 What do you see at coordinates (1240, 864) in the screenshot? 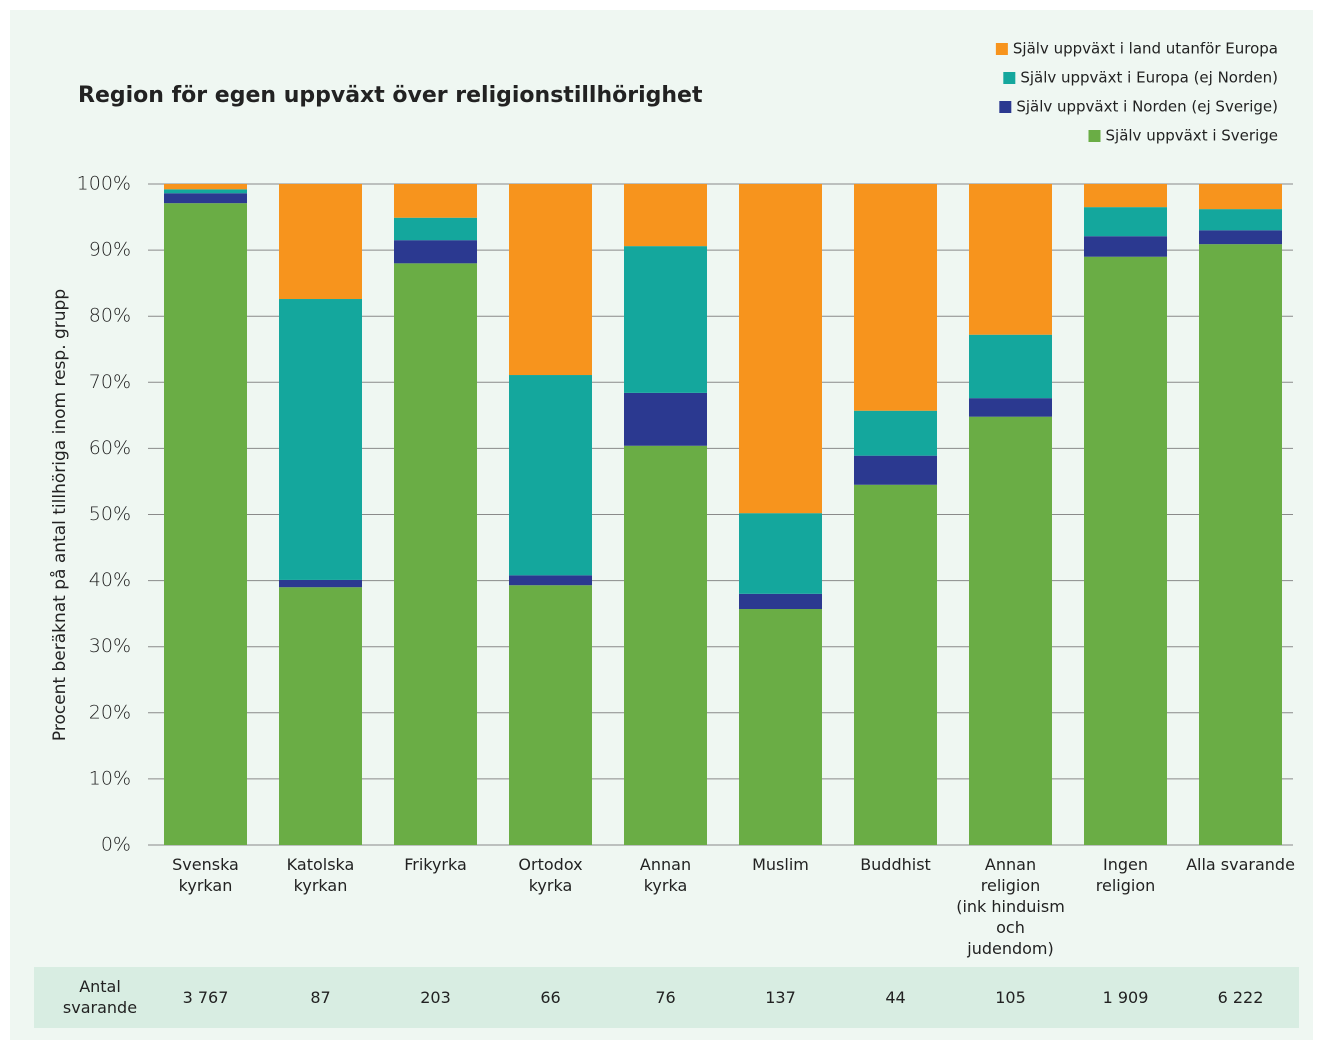
I see `x-tick-label: Alla svarande` at bounding box center [1240, 864].